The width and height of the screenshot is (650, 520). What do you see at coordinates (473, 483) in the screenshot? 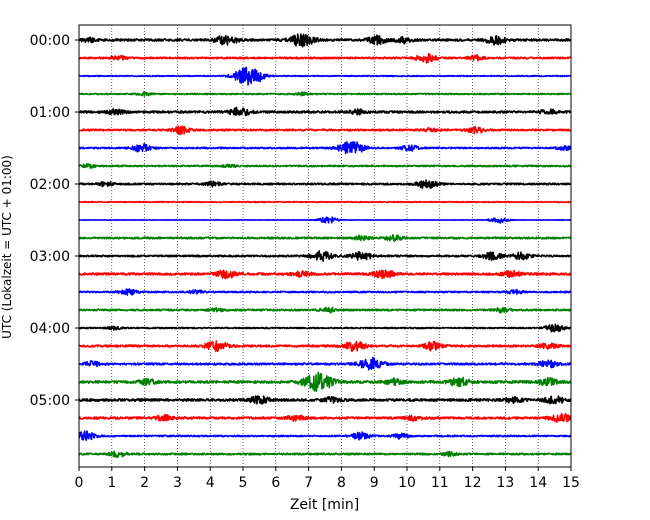
I see `x-tick-label: 12` at bounding box center [473, 483].